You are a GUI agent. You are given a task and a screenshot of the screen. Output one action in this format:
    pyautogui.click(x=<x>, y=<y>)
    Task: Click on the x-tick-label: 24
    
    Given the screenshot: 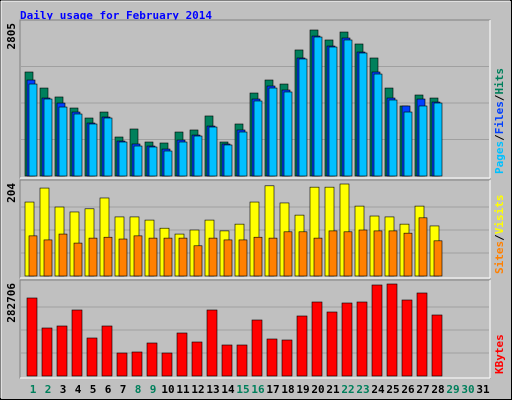 What is the action you would take?
    pyautogui.click(x=378, y=389)
    